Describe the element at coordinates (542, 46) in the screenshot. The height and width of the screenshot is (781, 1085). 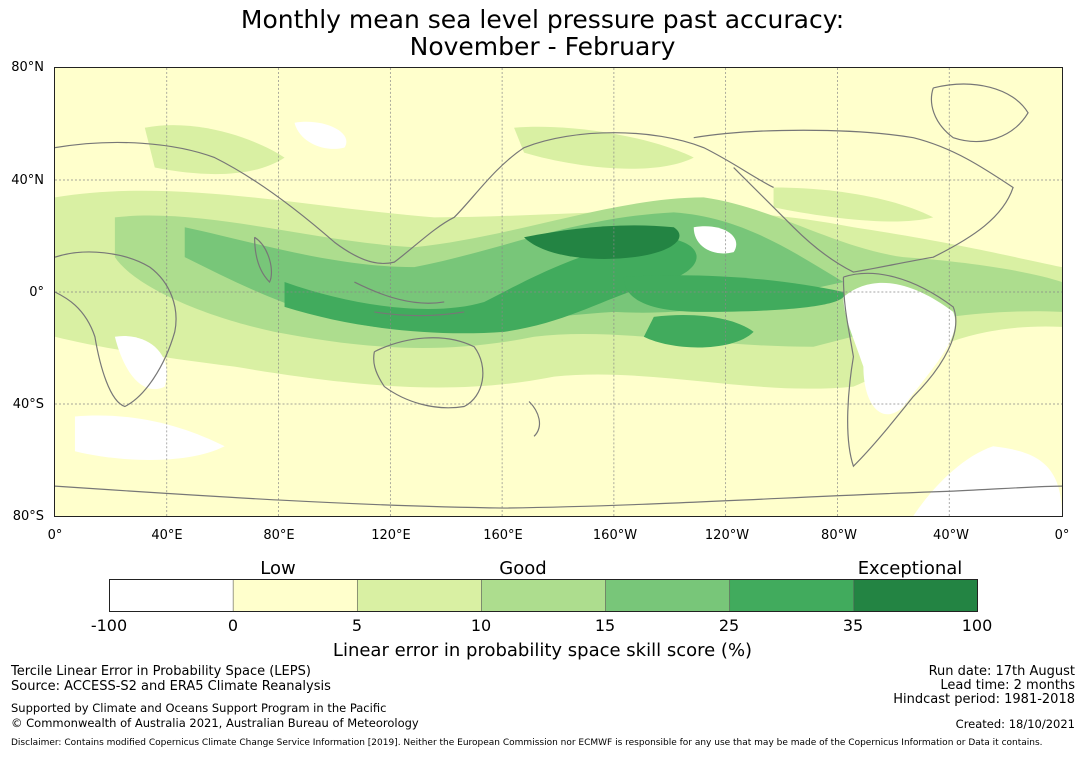
I see `chart-title-line2: November - February` at that location.